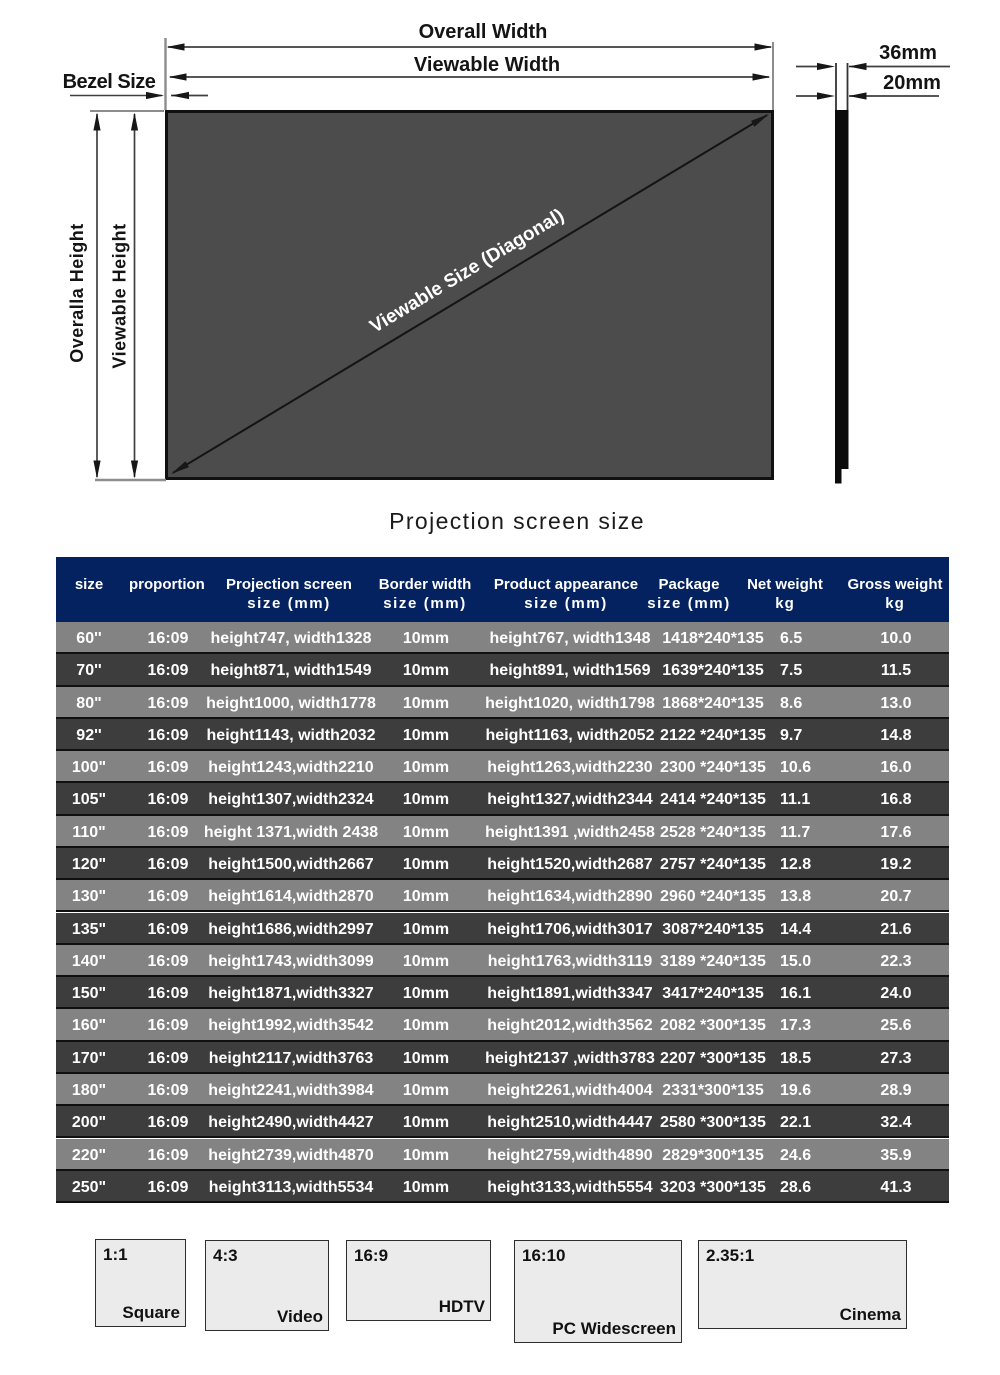 Image resolution: width=1000 pixels, height=1375 pixels. Describe the element at coordinates (908, 53) in the screenshot. I see `svg-text: 36mm` at that location.